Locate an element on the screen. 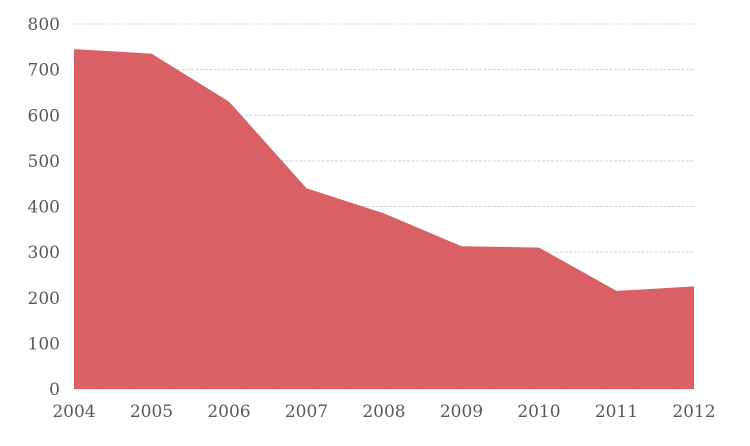 This screenshot has width=750, height=446. x-tick-label-2010: 2010 is located at coordinates (538, 412).